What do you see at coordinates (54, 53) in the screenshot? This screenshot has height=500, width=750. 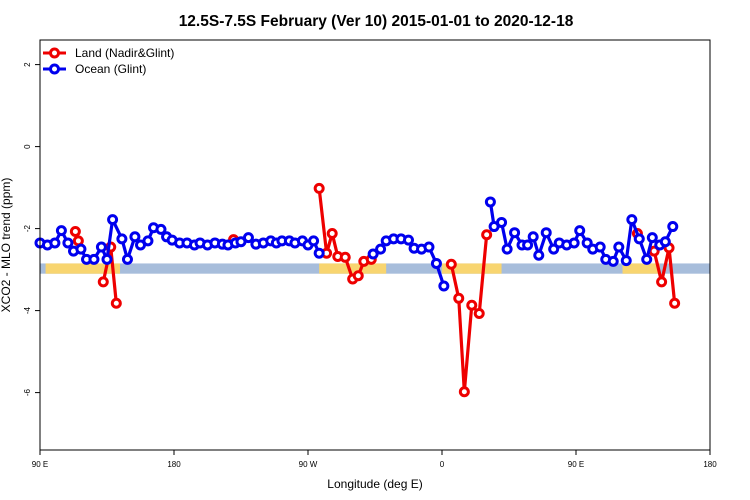 I see `legend-land-marker` at bounding box center [54, 53].